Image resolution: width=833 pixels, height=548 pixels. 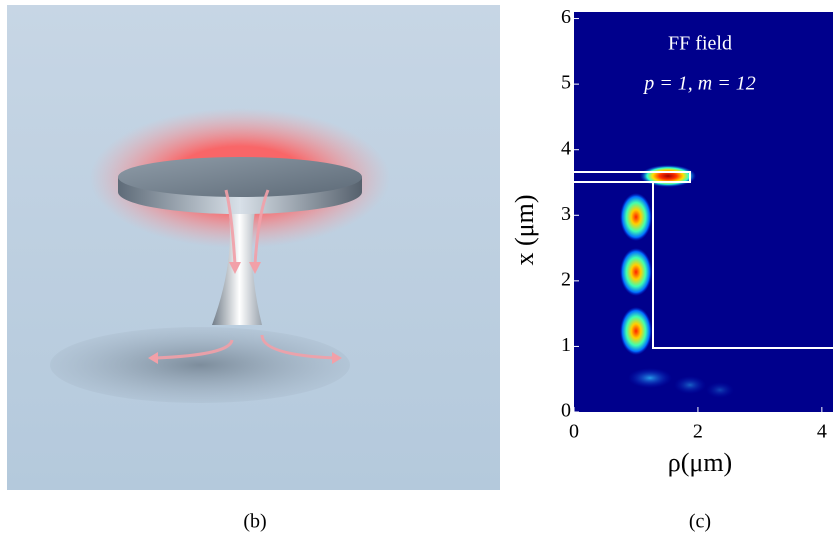 What do you see at coordinates (566, 214) in the screenshot?
I see `y-tick-label: 3` at bounding box center [566, 214].